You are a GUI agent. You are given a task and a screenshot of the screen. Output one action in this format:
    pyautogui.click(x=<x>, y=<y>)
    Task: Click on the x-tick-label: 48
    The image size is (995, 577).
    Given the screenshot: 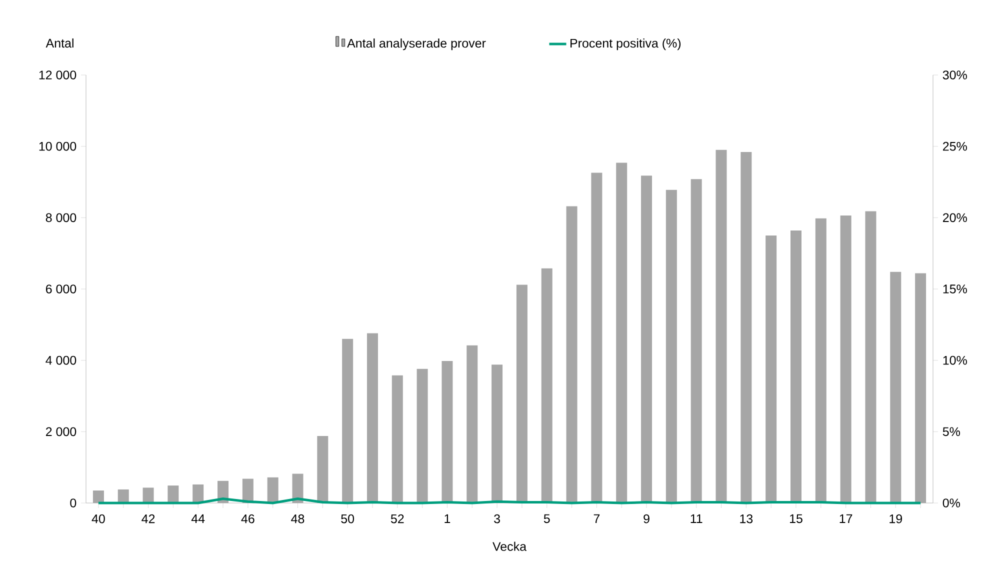 What is the action you would take?
    pyautogui.click(x=297, y=519)
    